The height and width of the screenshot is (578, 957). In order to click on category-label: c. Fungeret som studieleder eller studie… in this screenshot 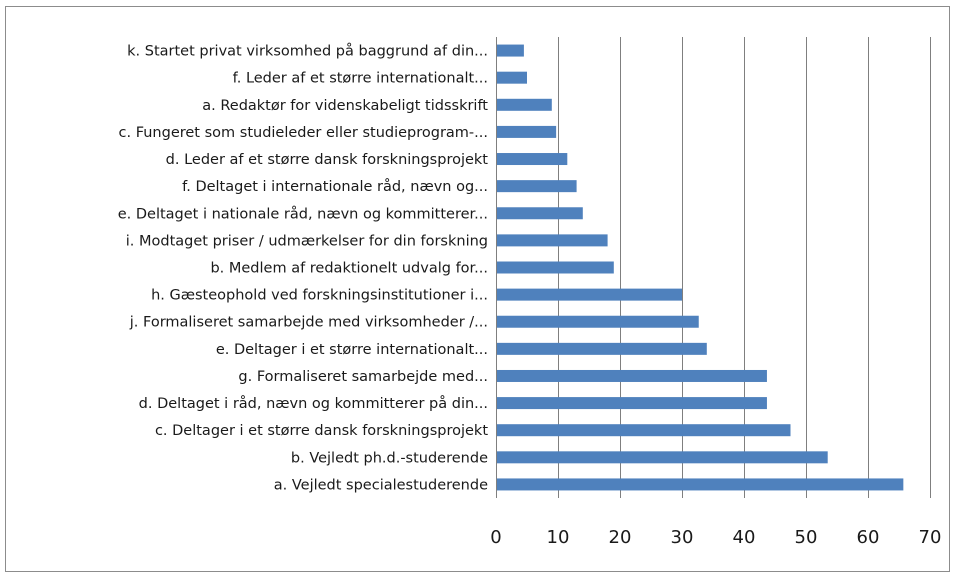, I will do `click(304, 133)`.